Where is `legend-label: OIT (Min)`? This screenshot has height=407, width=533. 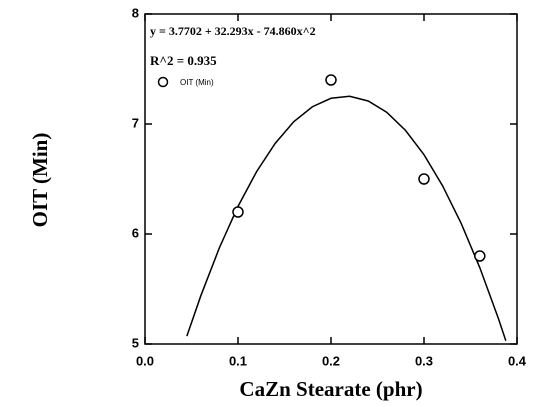 legend-label: OIT (Min) is located at coordinates (197, 82).